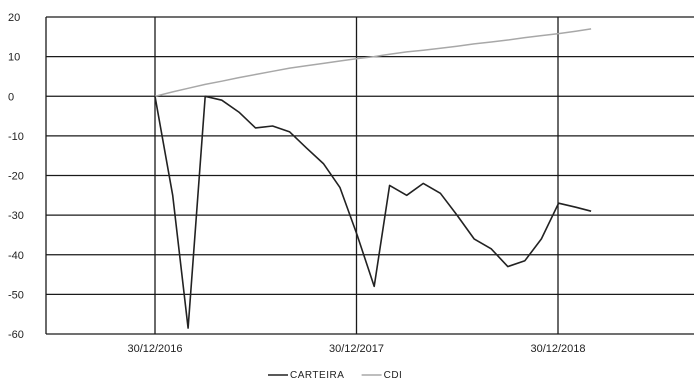  I want to click on legend-label-carteira: CARTEIRA, so click(317, 375).